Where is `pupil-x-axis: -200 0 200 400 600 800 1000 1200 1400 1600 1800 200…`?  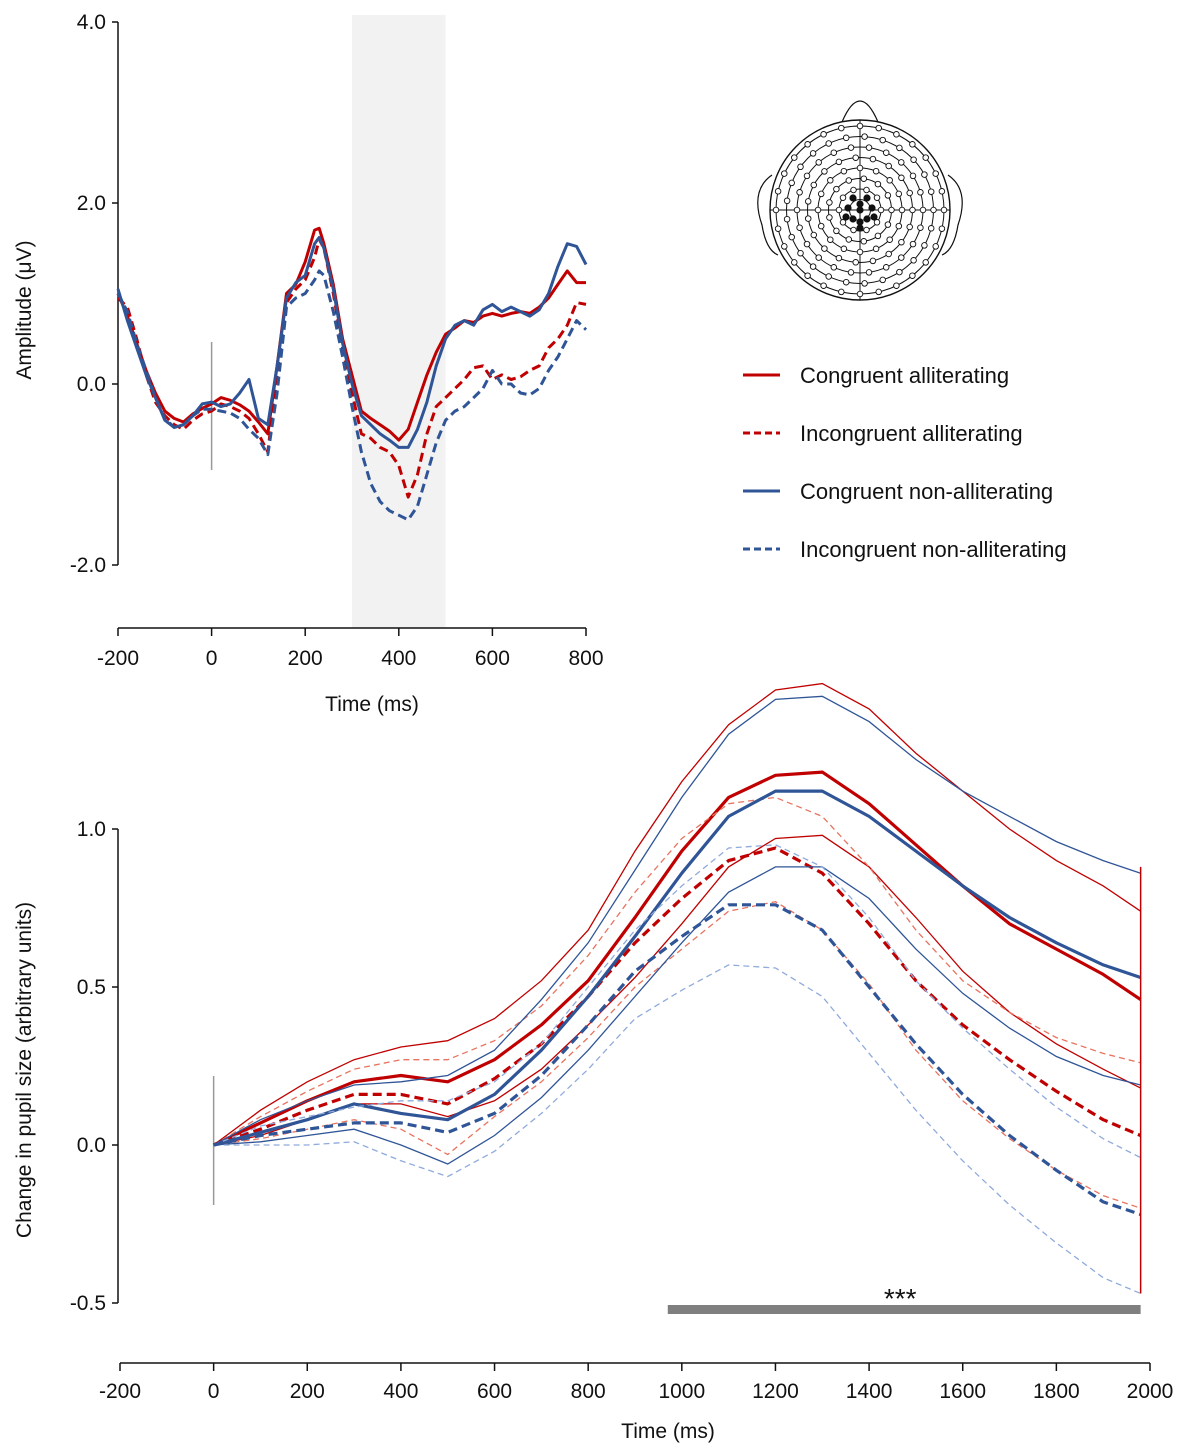 pupil-x-axis: -200 0 200 400 600 800 1000 1200 1400 1600 1800 200… is located at coordinates (636, 1382).